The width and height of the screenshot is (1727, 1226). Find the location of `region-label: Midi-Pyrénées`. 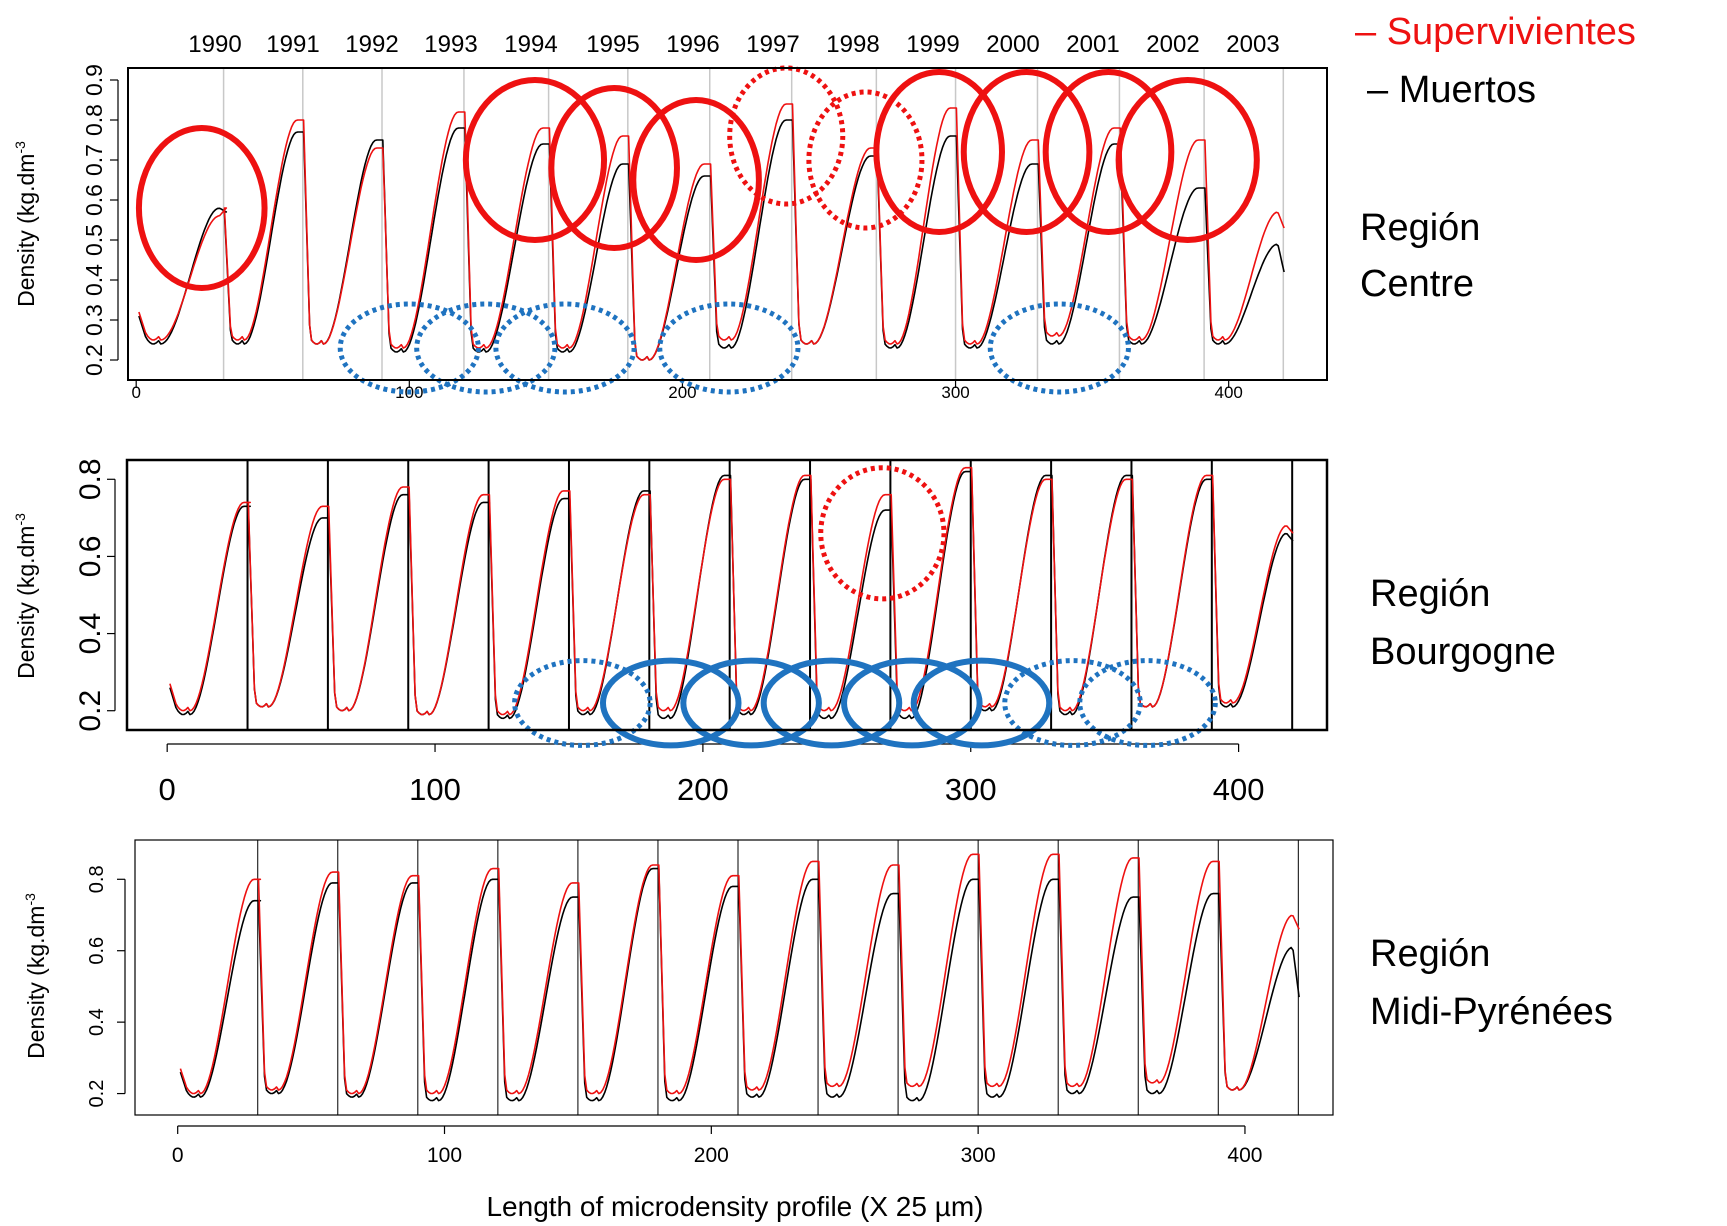

region-label: Midi-Pyrénées is located at coordinates (1491, 1012).